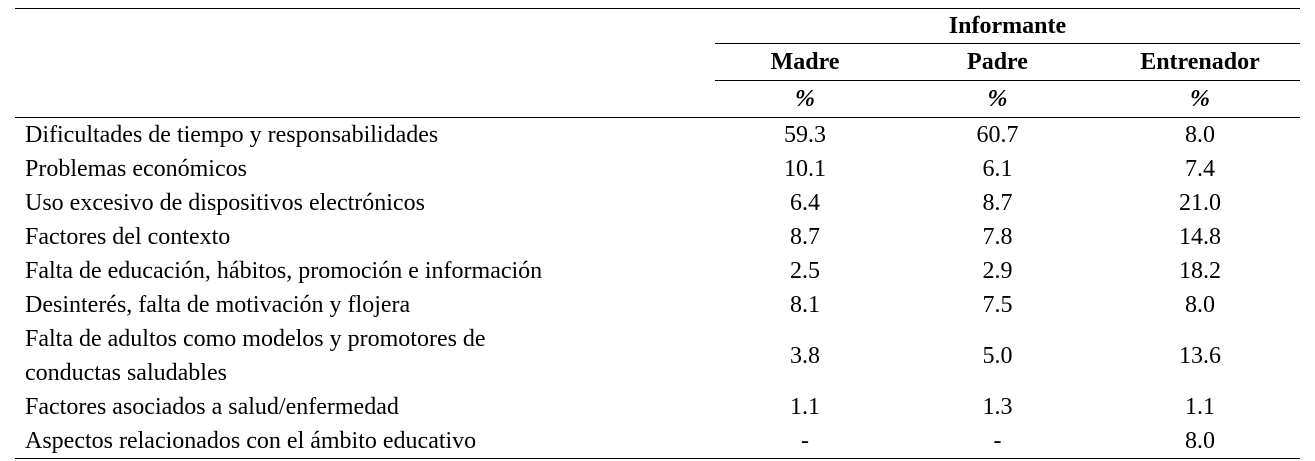  Describe the element at coordinates (1200, 203) in the screenshot. I see `value-cell: 21.0` at that location.